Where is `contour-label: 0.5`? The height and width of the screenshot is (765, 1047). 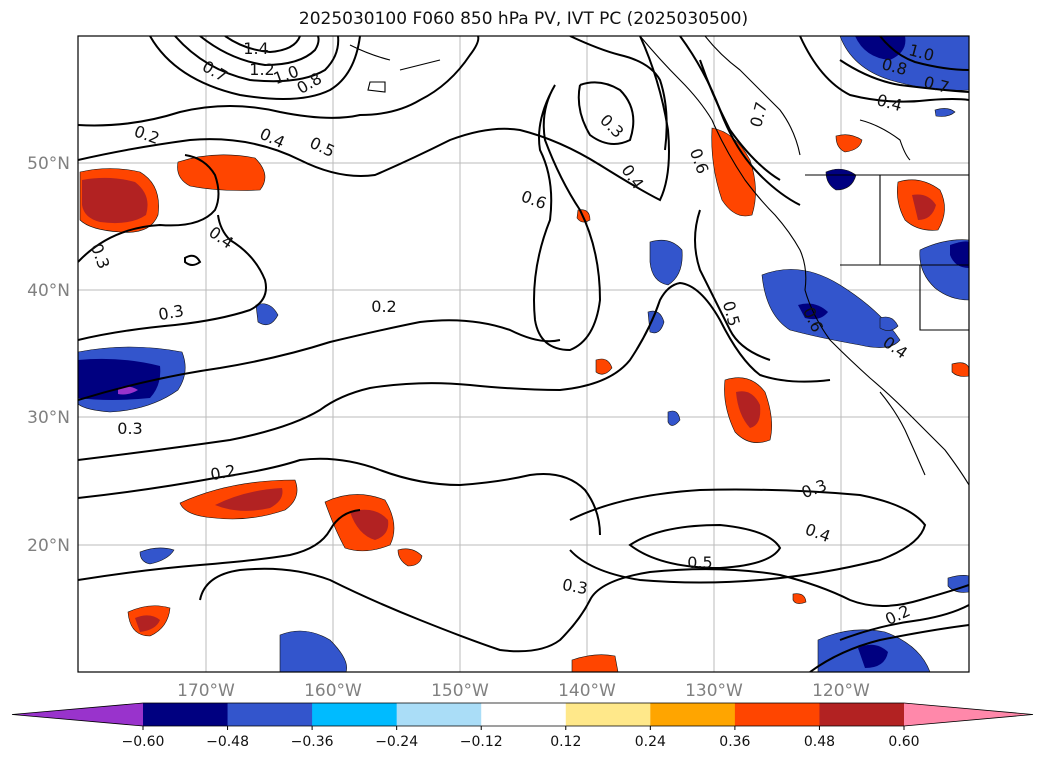 contour-label: 0.5 is located at coordinates (699, 562).